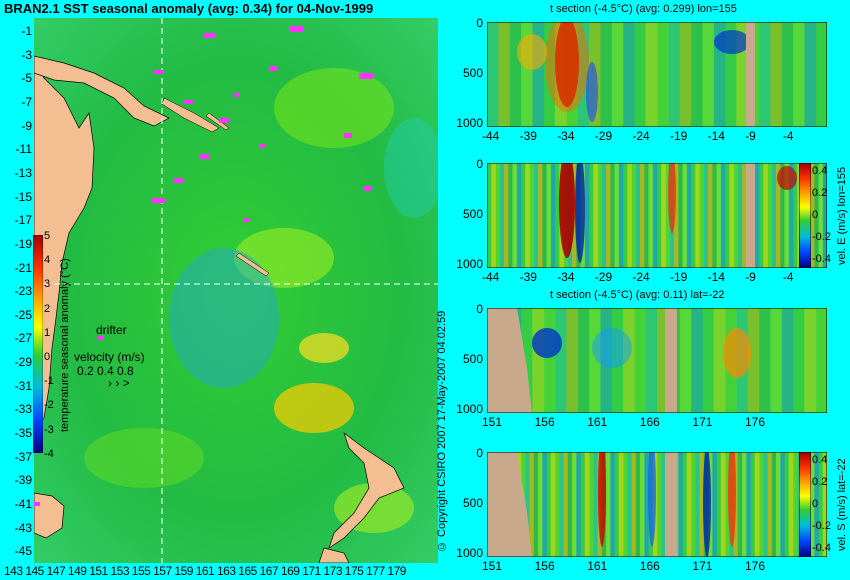  Describe the element at coordinates (23, 504) in the screenshot. I see `lat-tick-label: -41` at that location.